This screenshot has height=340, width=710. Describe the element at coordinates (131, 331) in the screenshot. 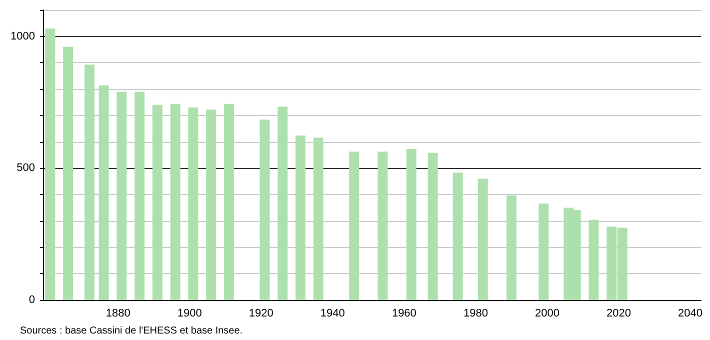

I see `source-note: Sources : base Cassini de l'EHESS et base Insee.` at that location.